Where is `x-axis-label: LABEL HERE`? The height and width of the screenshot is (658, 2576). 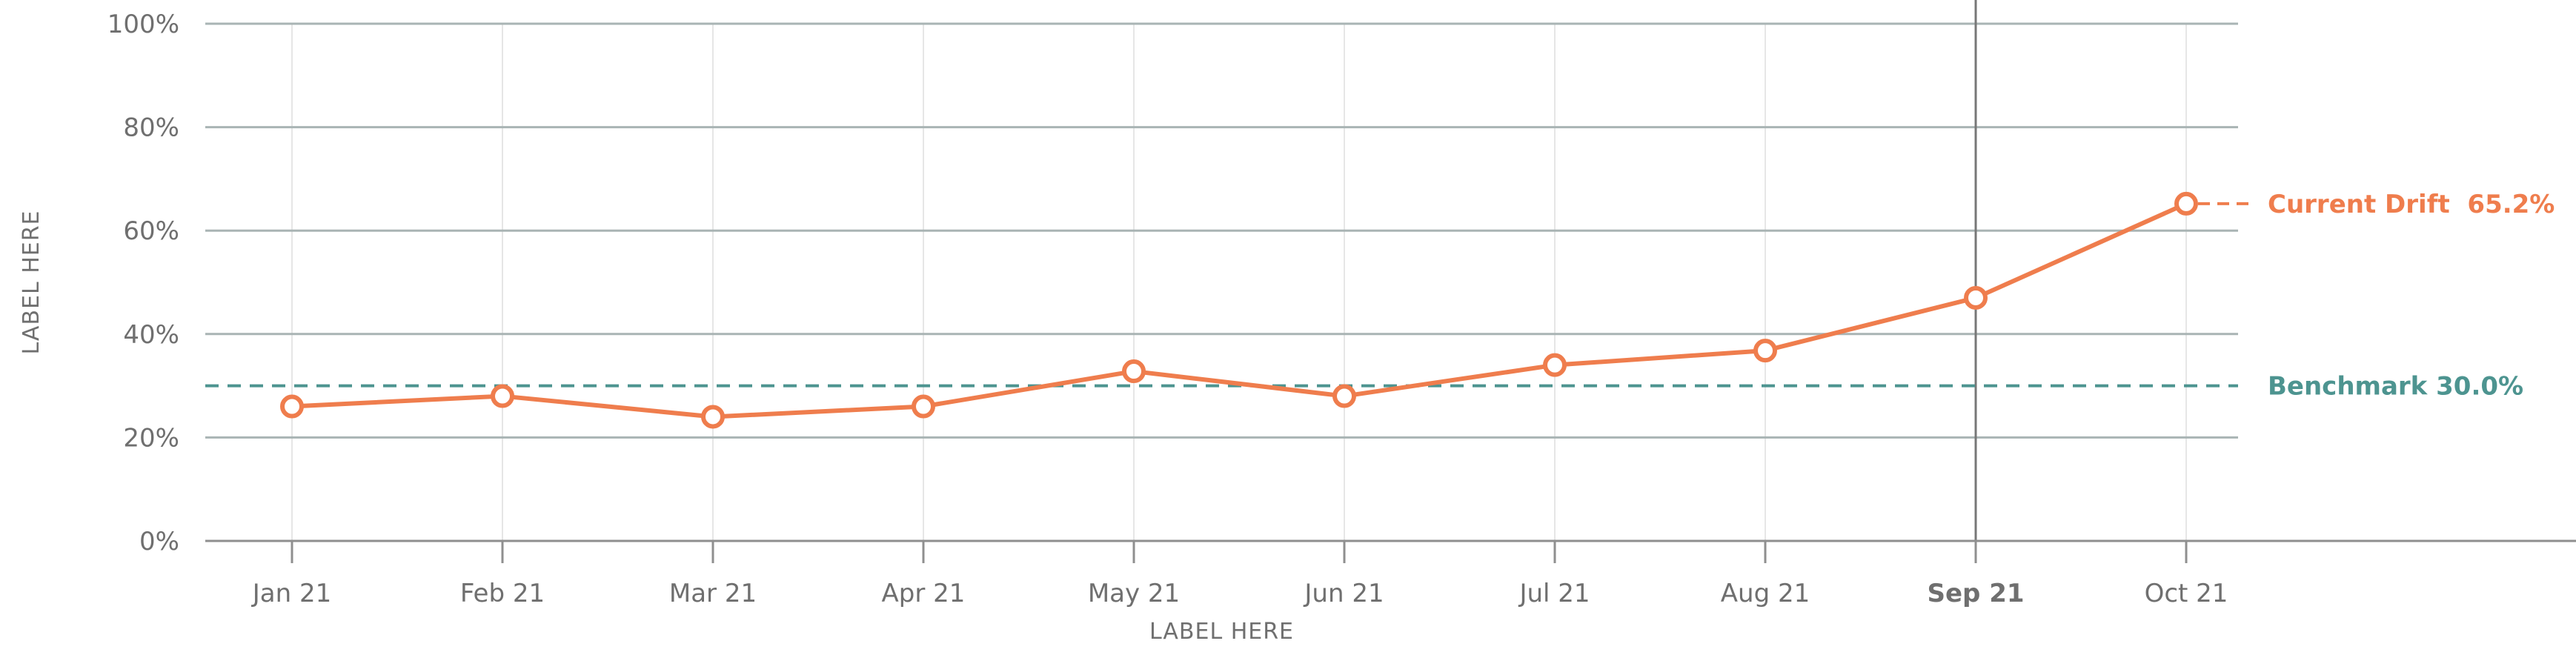 x-axis-label: LABEL HERE is located at coordinates (1221, 632).